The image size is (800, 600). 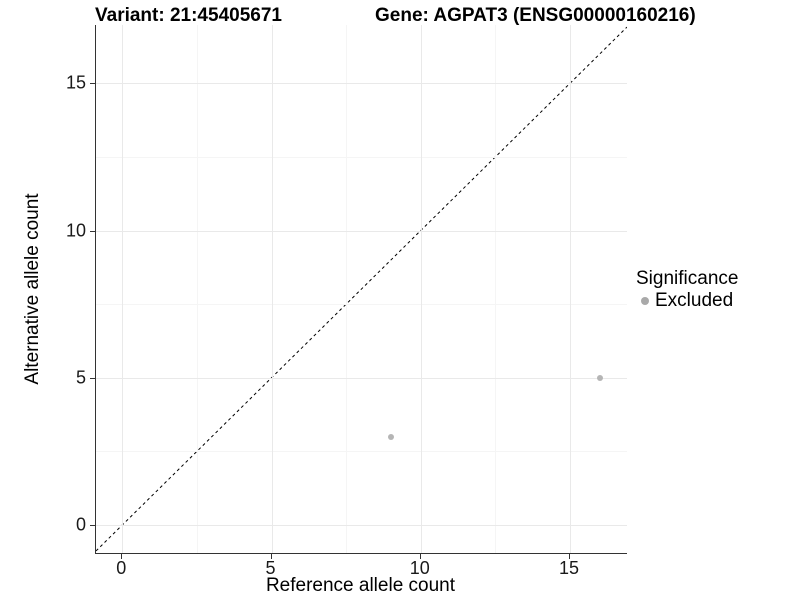 What do you see at coordinates (419, 568) in the screenshot?
I see `x-tick-label: 10` at bounding box center [419, 568].